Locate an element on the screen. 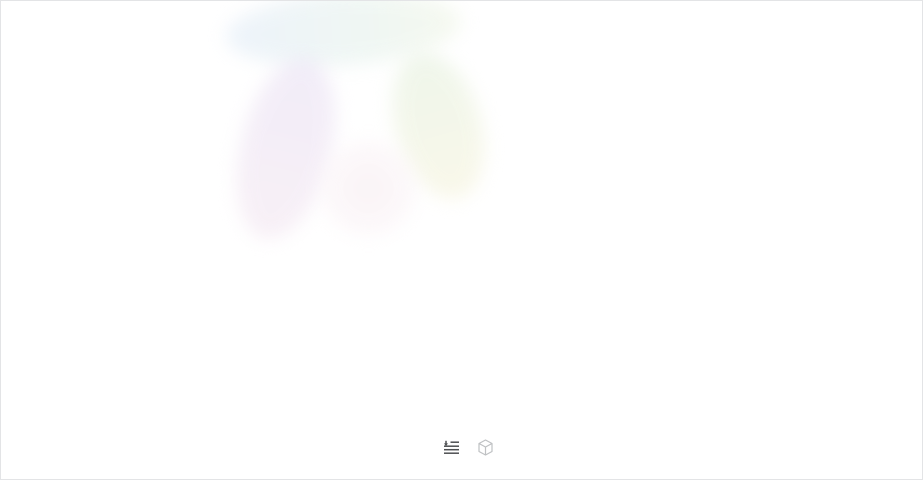 This screenshot has height=480, width=923. chart-navigator is located at coordinates (341, 290).